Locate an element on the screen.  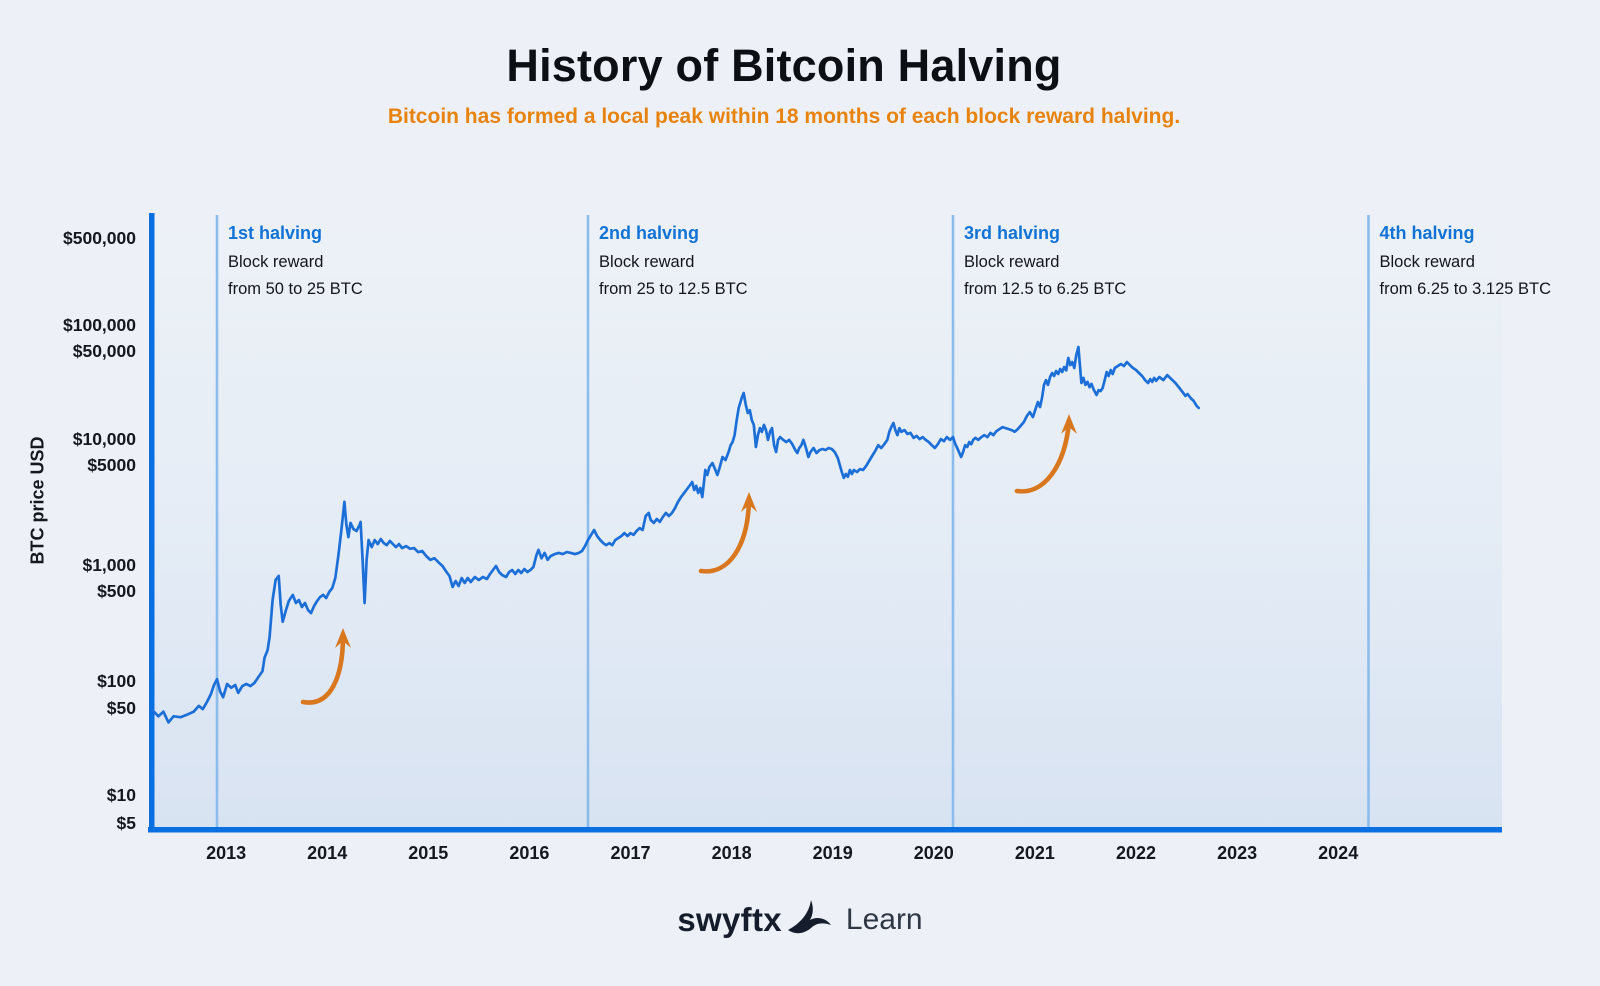
x-tick-label: 2014 is located at coordinates (327, 853).